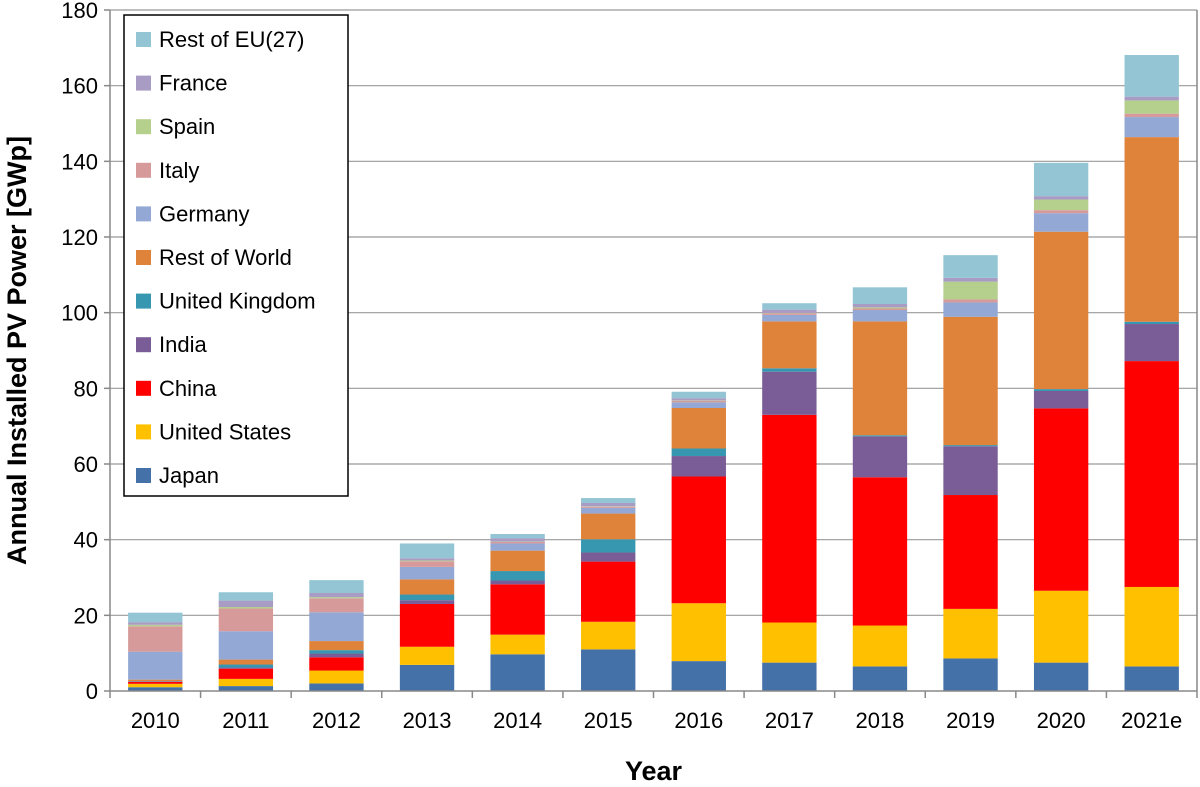 This screenshot has height=787, width=1200. I want to click on y-tick-label: 180, so click(79, 11).